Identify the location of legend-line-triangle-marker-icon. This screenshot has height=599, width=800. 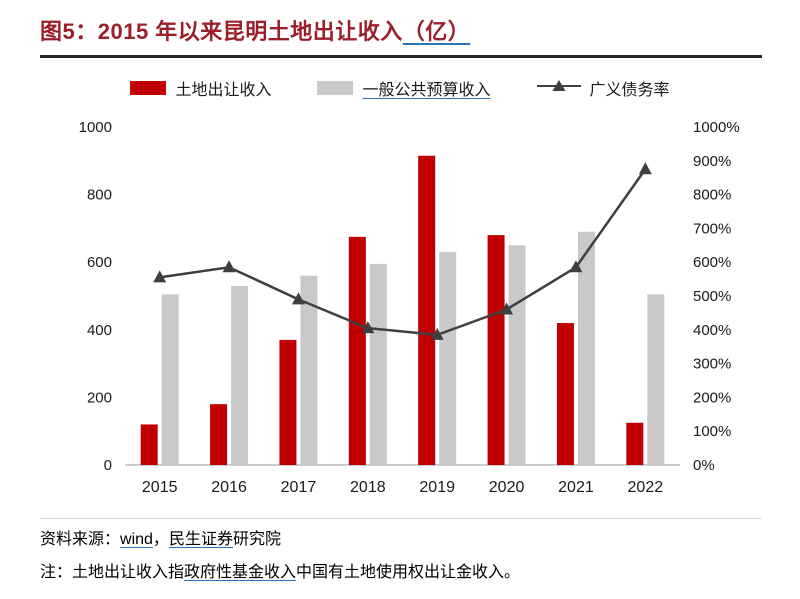
(558, 88).